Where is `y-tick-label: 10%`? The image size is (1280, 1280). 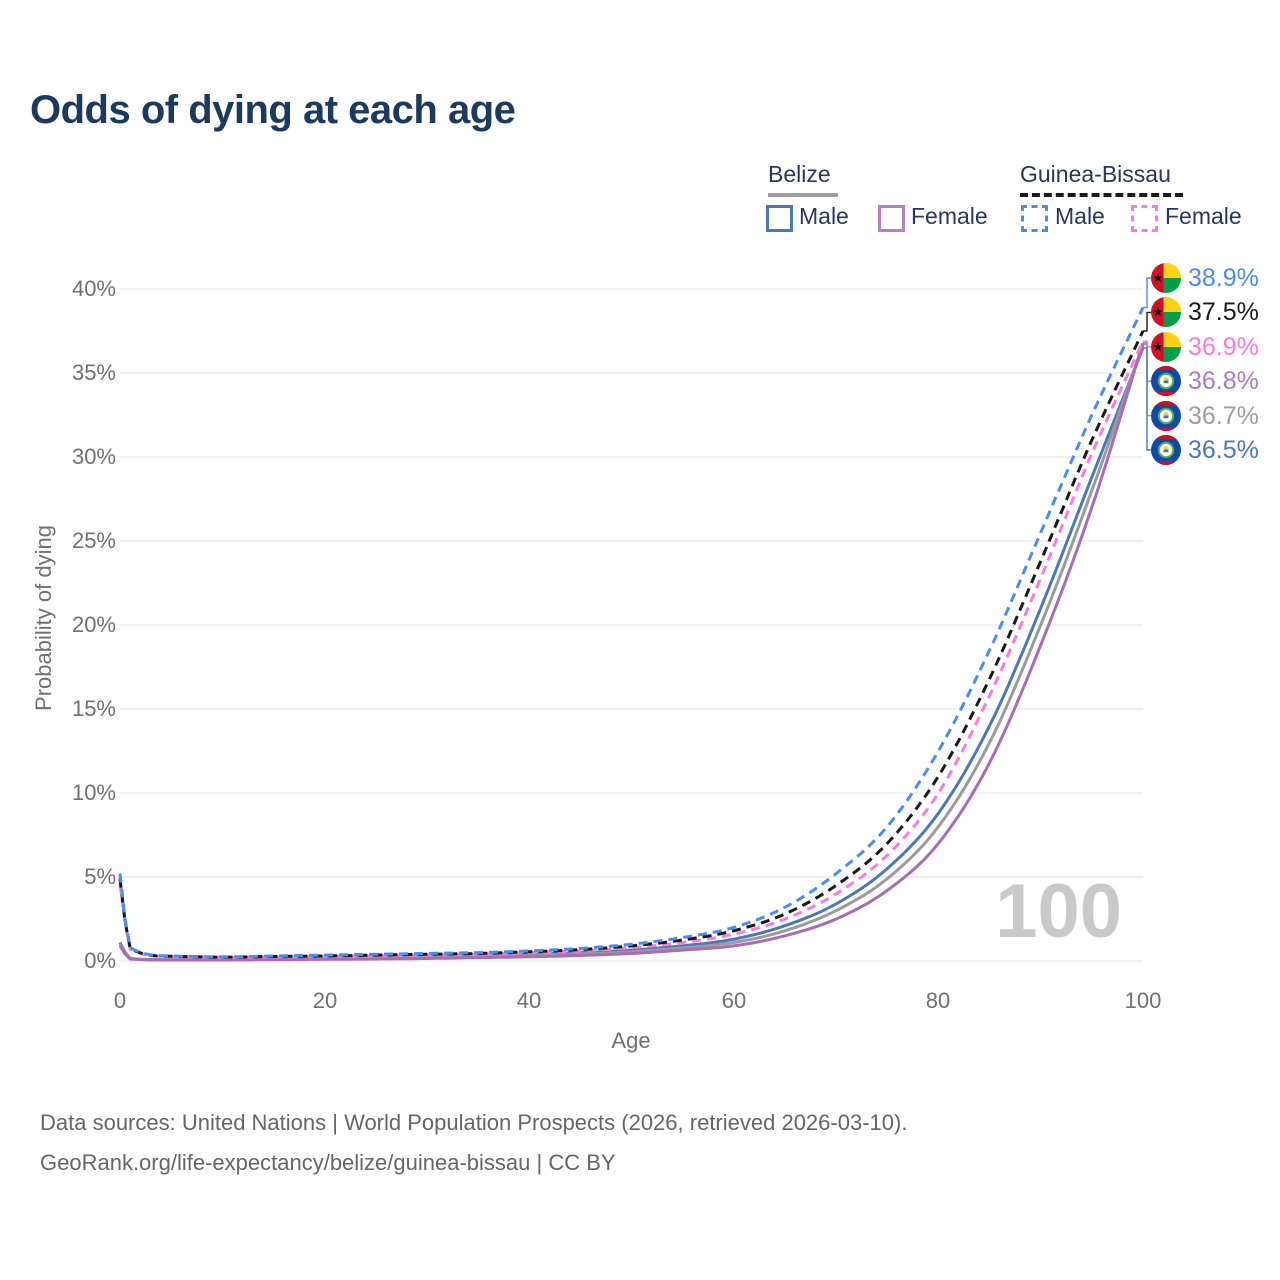 y-tick-label: 10% is located at coordinates (93, 792).